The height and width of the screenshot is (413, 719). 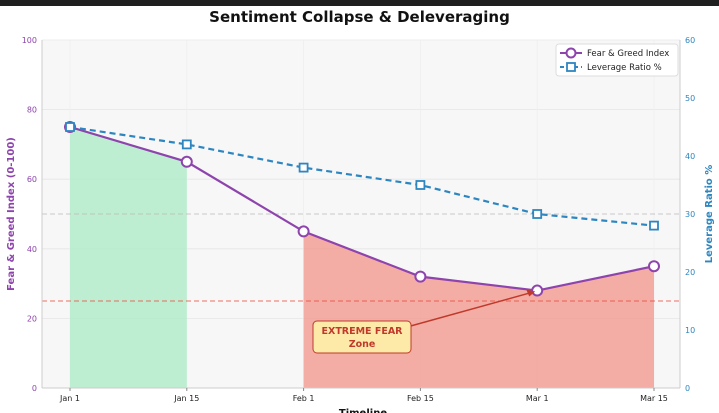 I want to click on window-top-bar, so click(x=359, y=3).